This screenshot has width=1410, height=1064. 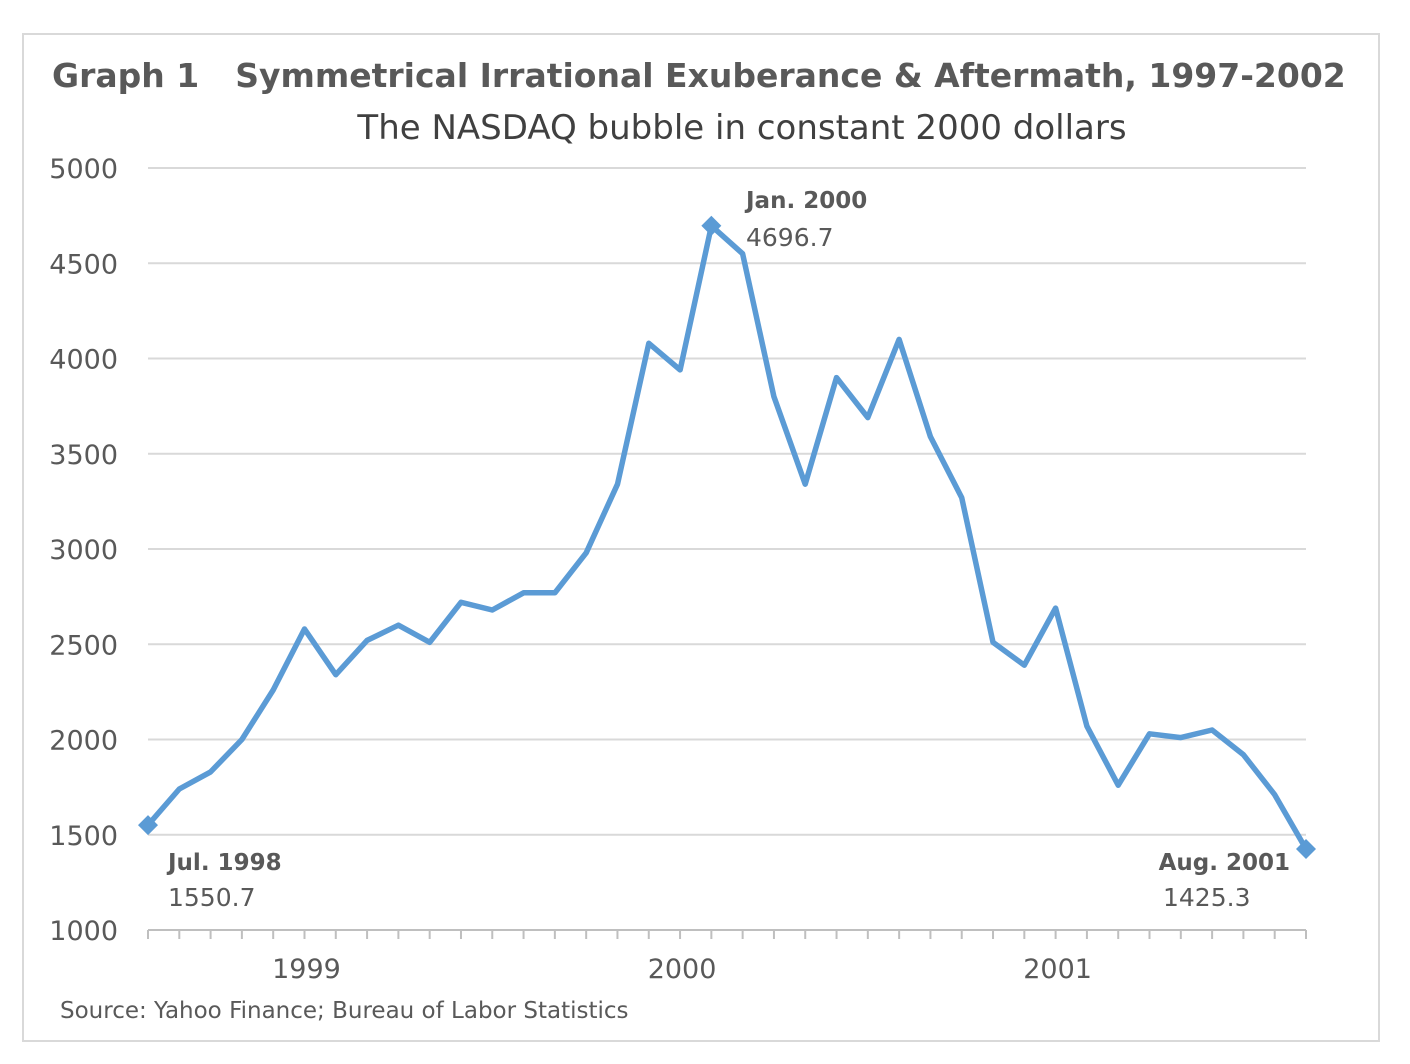 I want to click on y-tick-label: 1000, so click(x=83, y=931).